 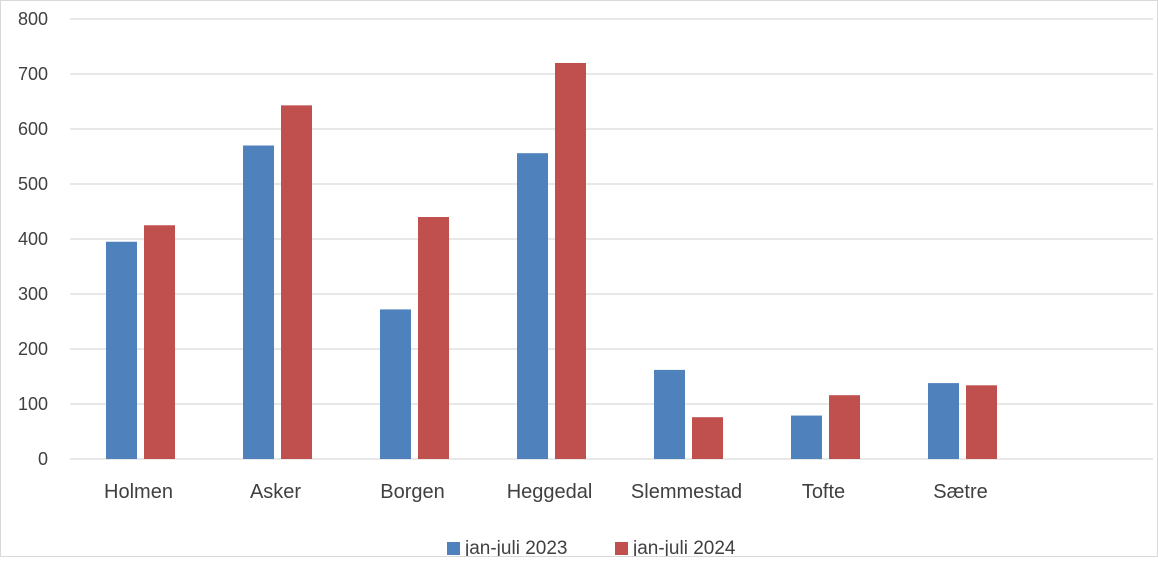 What do you see at coordinates (33, 294) in the screenshot?
I see `y-tick-label: 300` at bounding box center [33, 294].